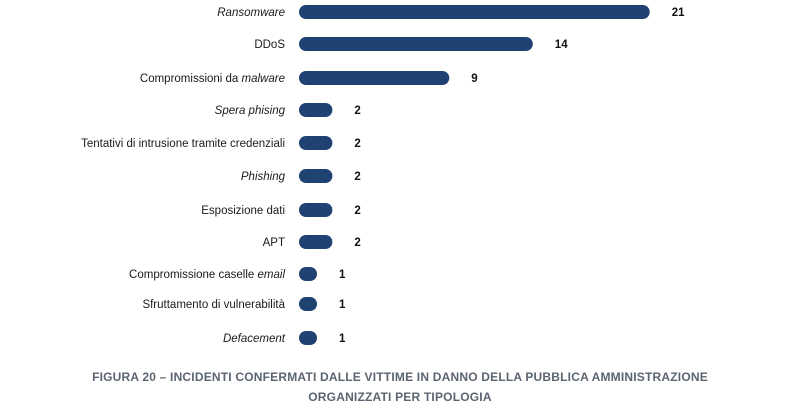 Image resolution: width=800 pixels, height=404 pixels. Describe the element at coordinates (250, 111) in the screenshot. I see `category-label-spera-phising: Spera phising` at that location.